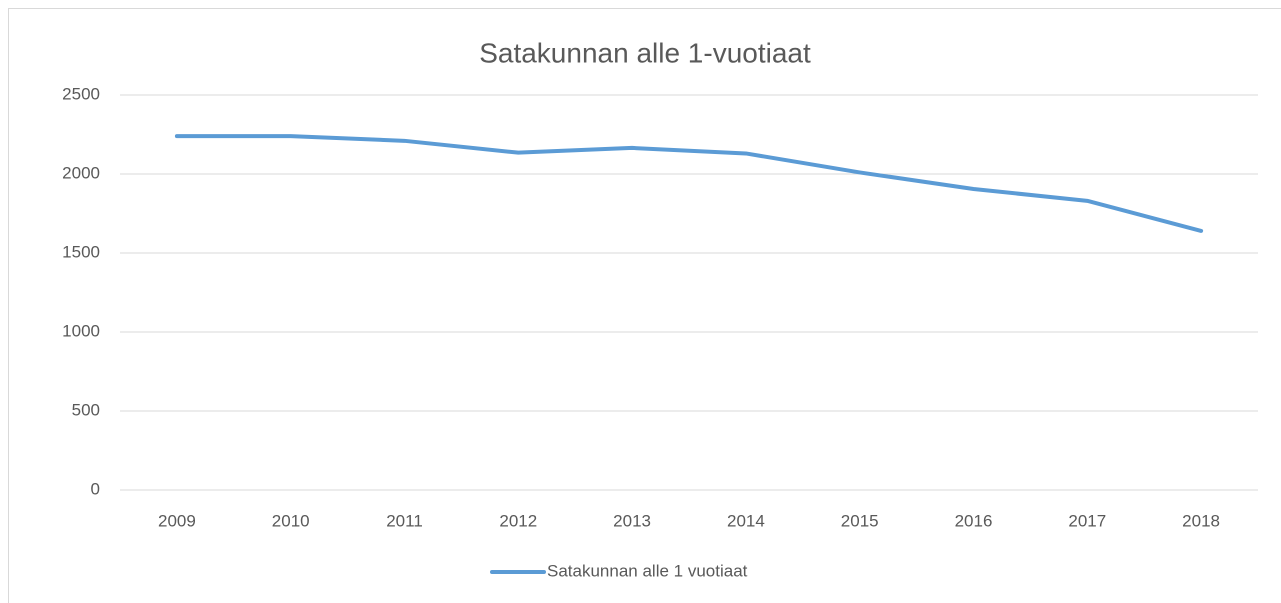 This screenshot has height=603, width=1281. I want to click on data-line, so click(689, 183).